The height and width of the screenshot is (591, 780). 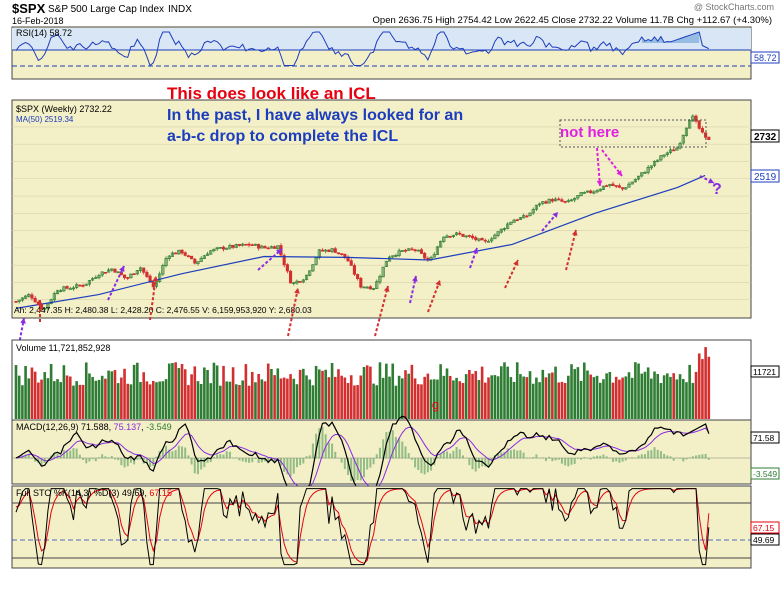 I want to click on macd-hist-tag-box, so click(x=765, y=473).